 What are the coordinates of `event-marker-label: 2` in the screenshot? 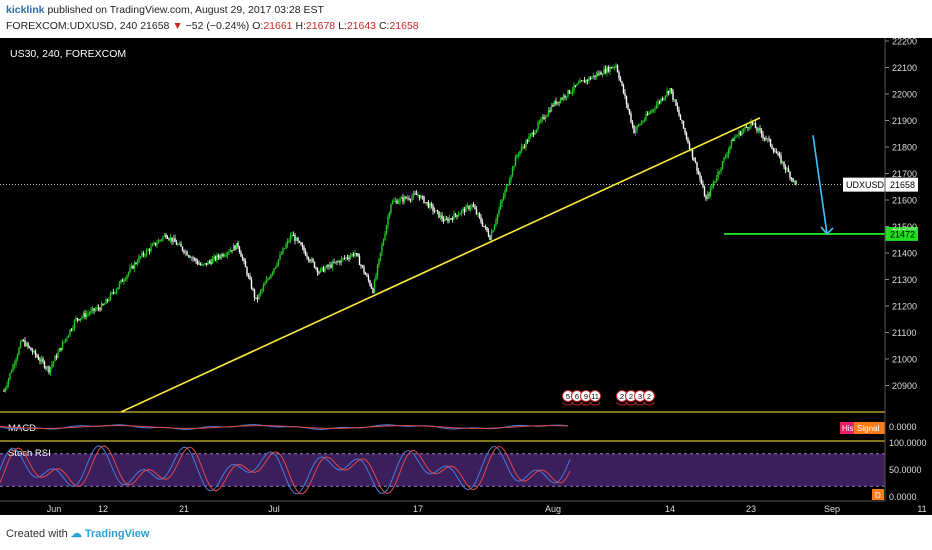 It's located at (631, 396).